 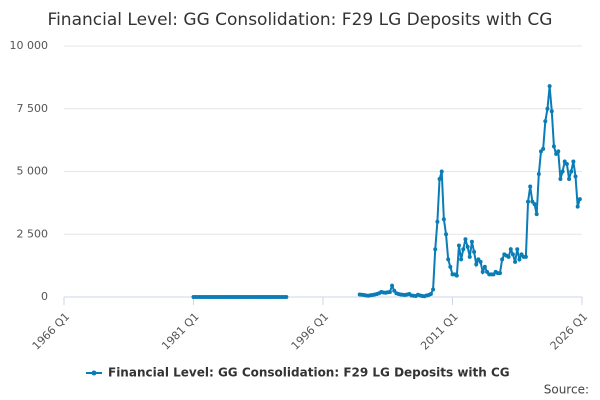 What do you see at coordinates (33, 233) in the screenshot?
I see `y-tick-label: 2 500` at bounding box center [33, 233].